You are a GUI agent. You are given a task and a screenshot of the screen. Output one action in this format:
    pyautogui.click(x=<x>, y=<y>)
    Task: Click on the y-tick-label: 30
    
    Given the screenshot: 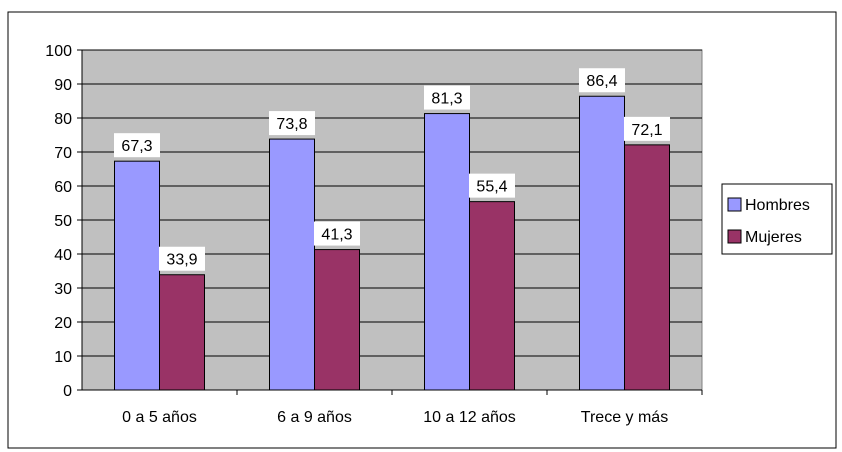 What is the action you would take?
    pyautogui.click(x=63, y=289)
    